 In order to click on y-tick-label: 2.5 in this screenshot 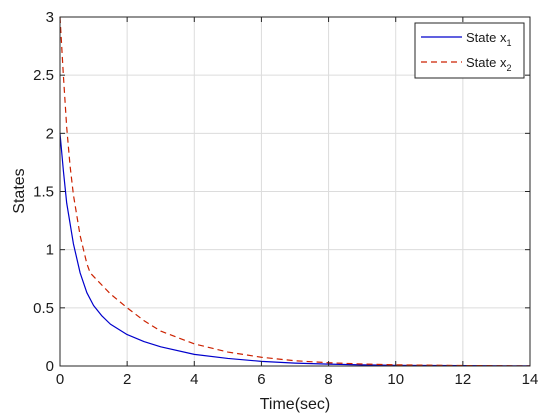, I will do `click(43, 75)`.